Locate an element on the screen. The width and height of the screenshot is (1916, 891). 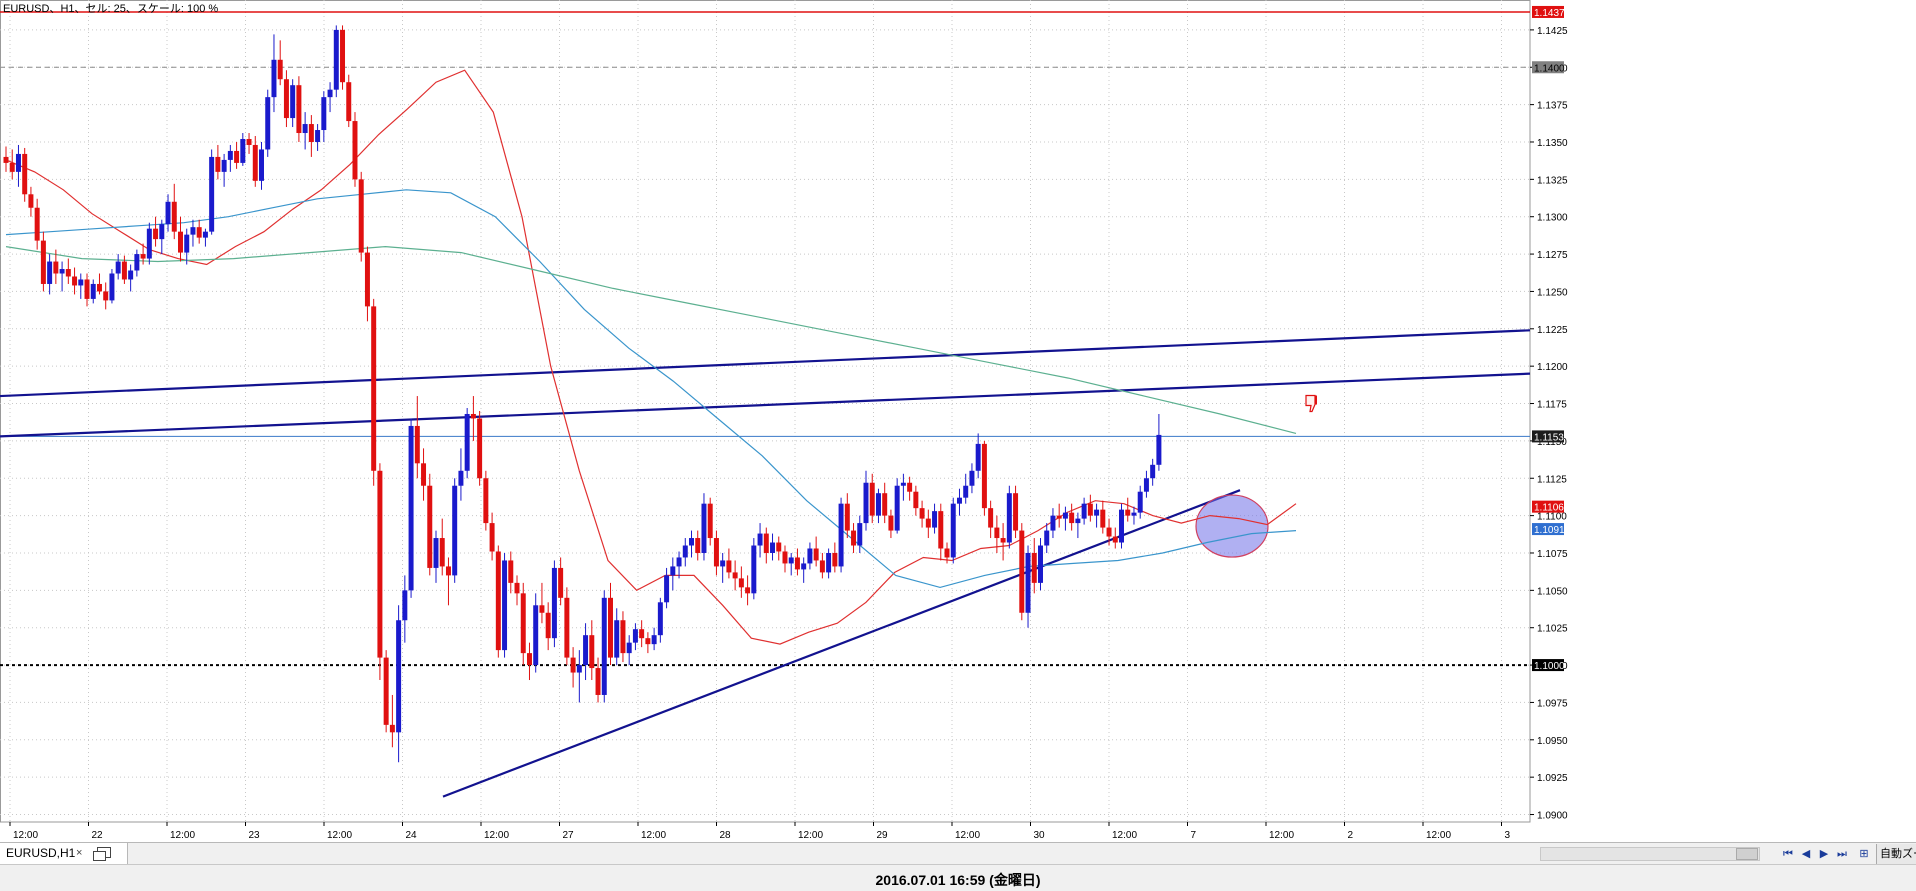
auto-zoom-button: 自動ズーム is located at coordinates (1896, 854).